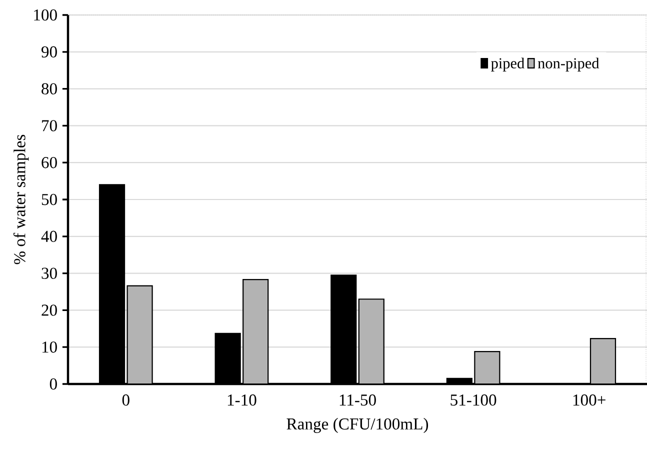 Image resolution: width=647 pixels, height=455 pixels. I want to click on y-tick-label: 80, so click(49, 88).